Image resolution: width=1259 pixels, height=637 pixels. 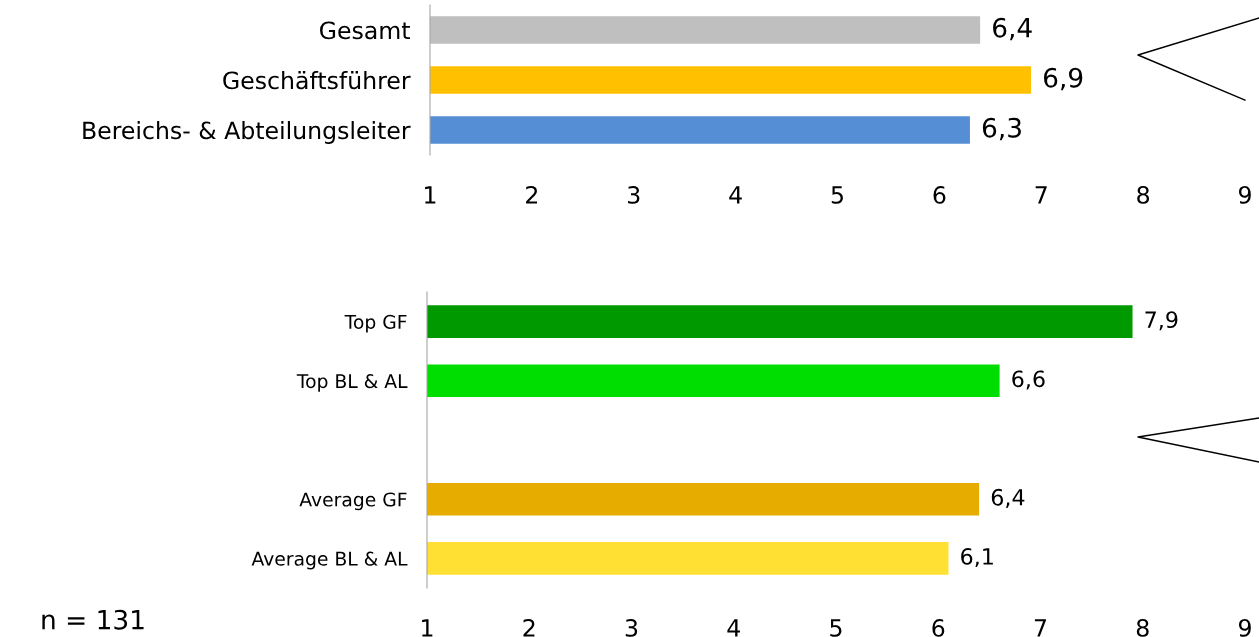 I want to click on y-tick-label: Geschäftsführer, so click(x=317, y=80).